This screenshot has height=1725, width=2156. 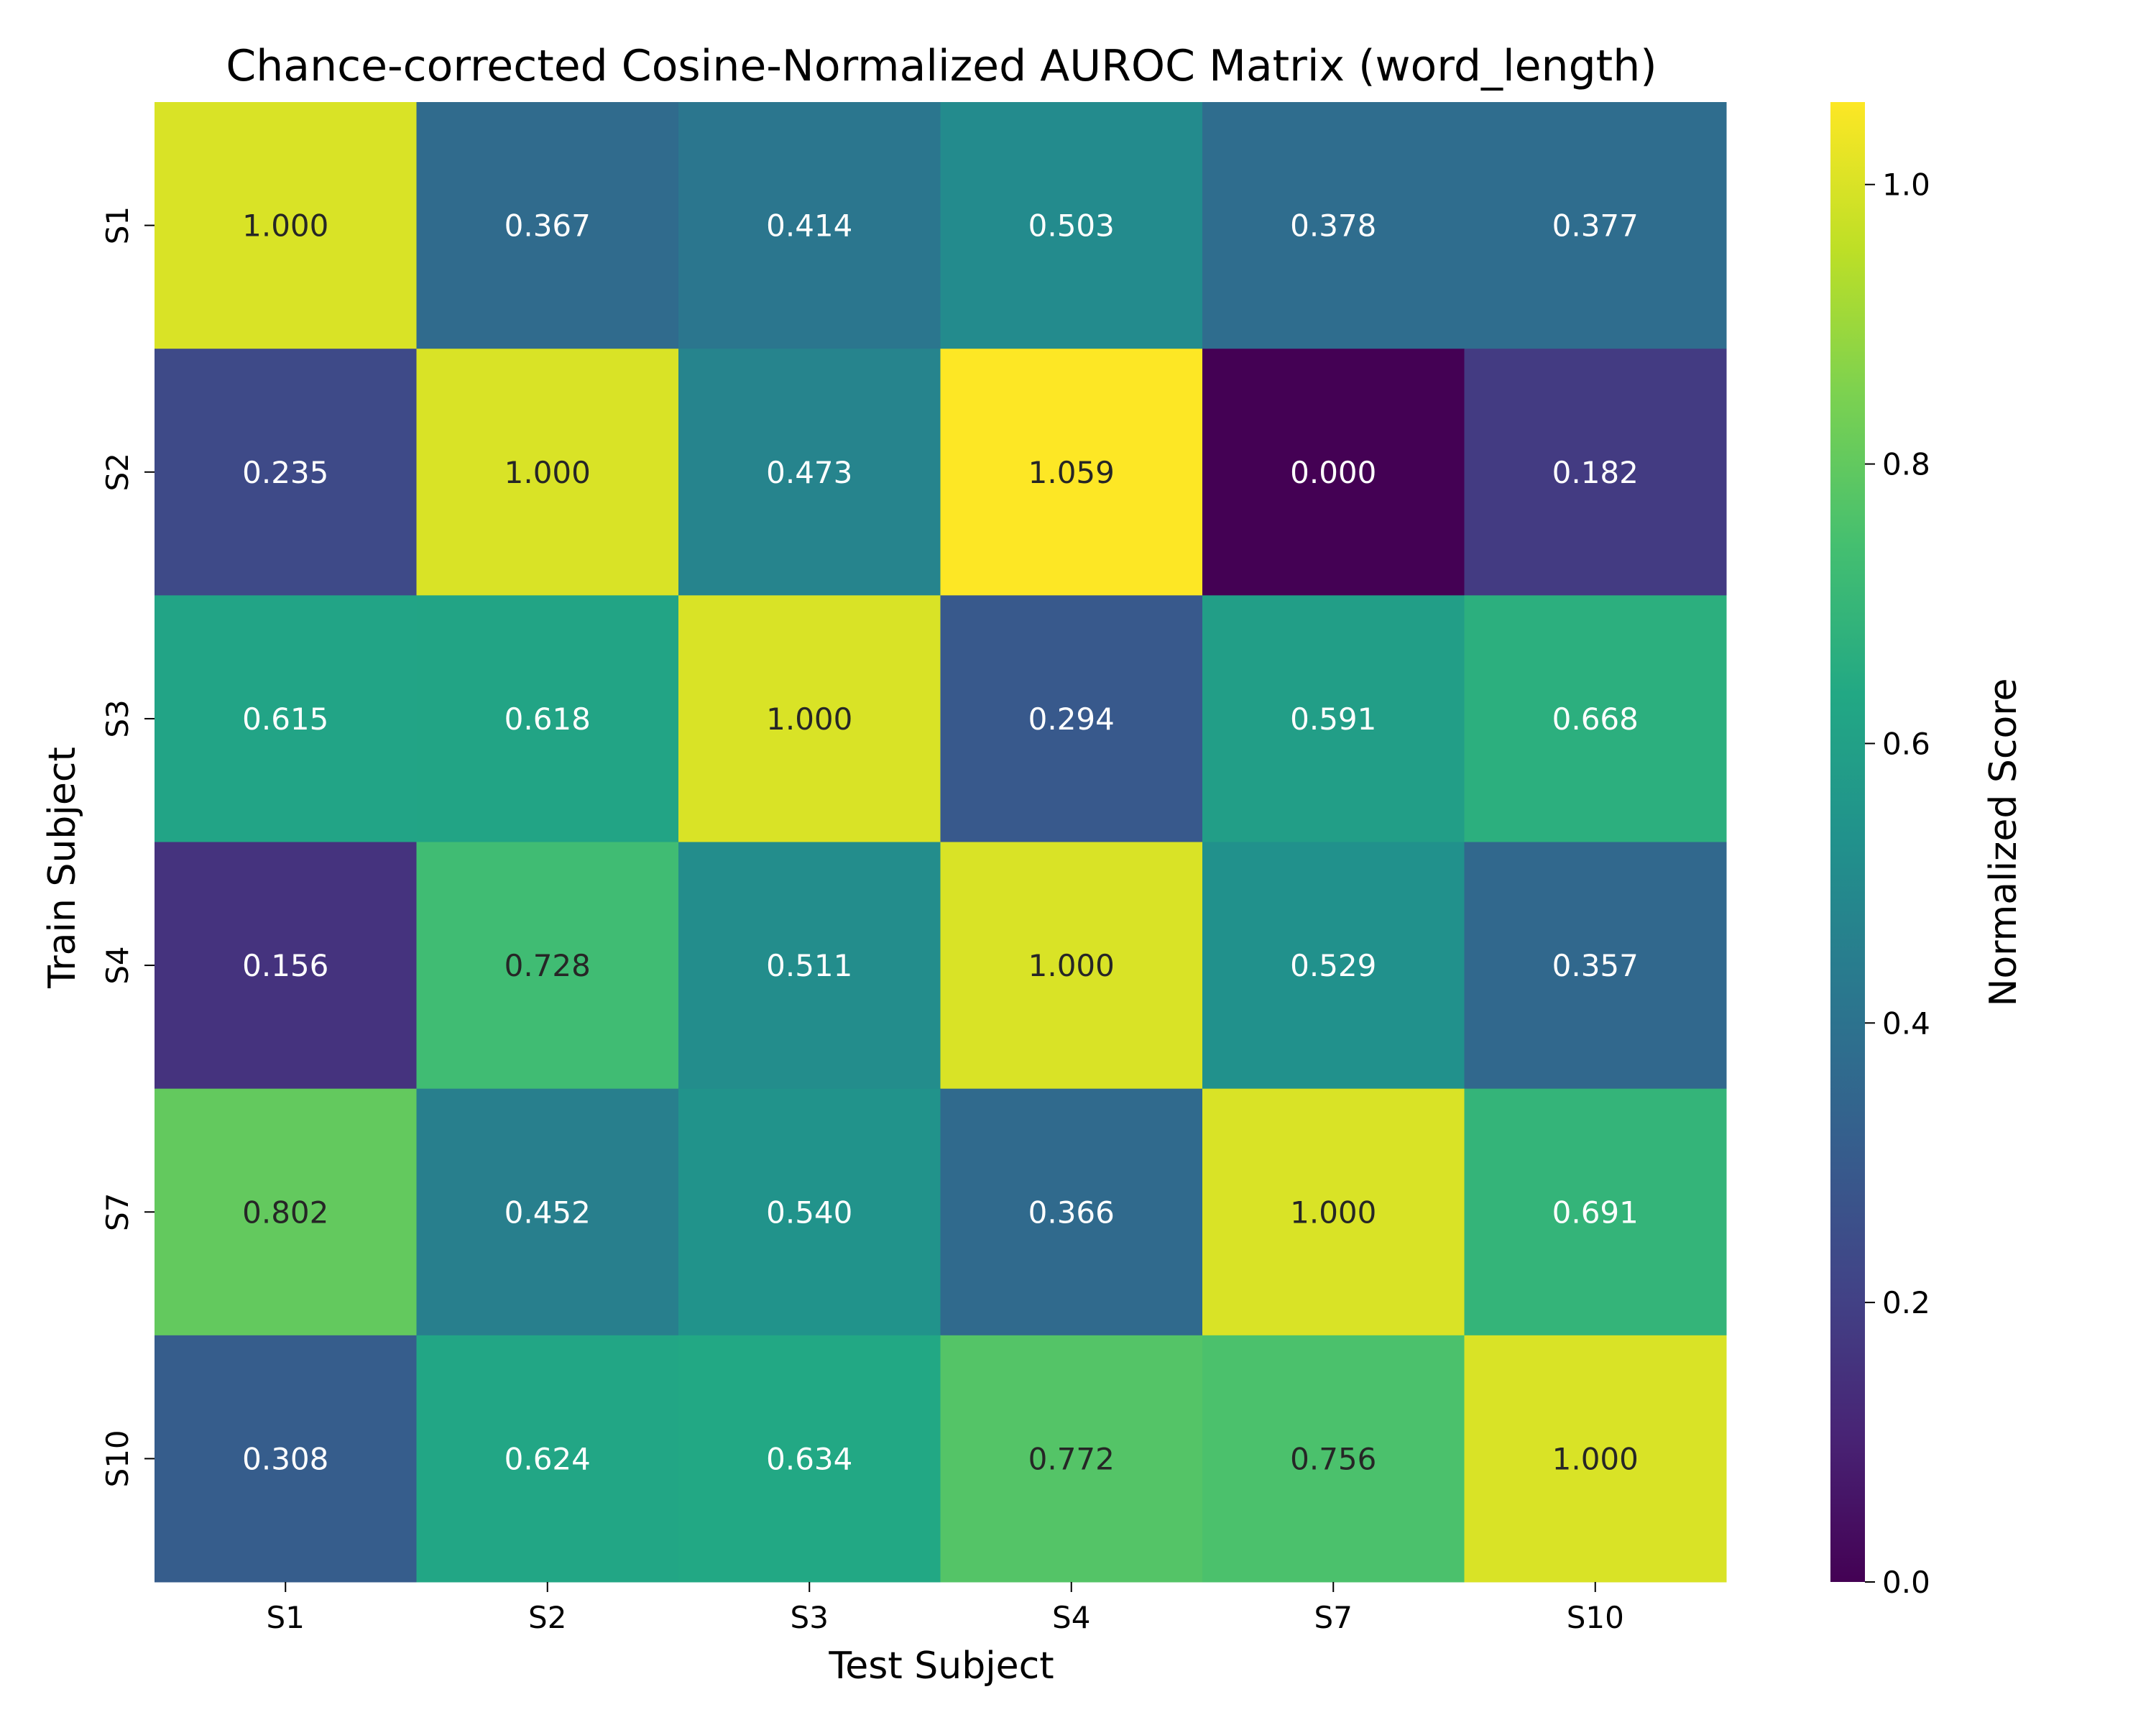 I want to click on colorbar-tick-label: 0.2, so click(x=1906, y=1302).